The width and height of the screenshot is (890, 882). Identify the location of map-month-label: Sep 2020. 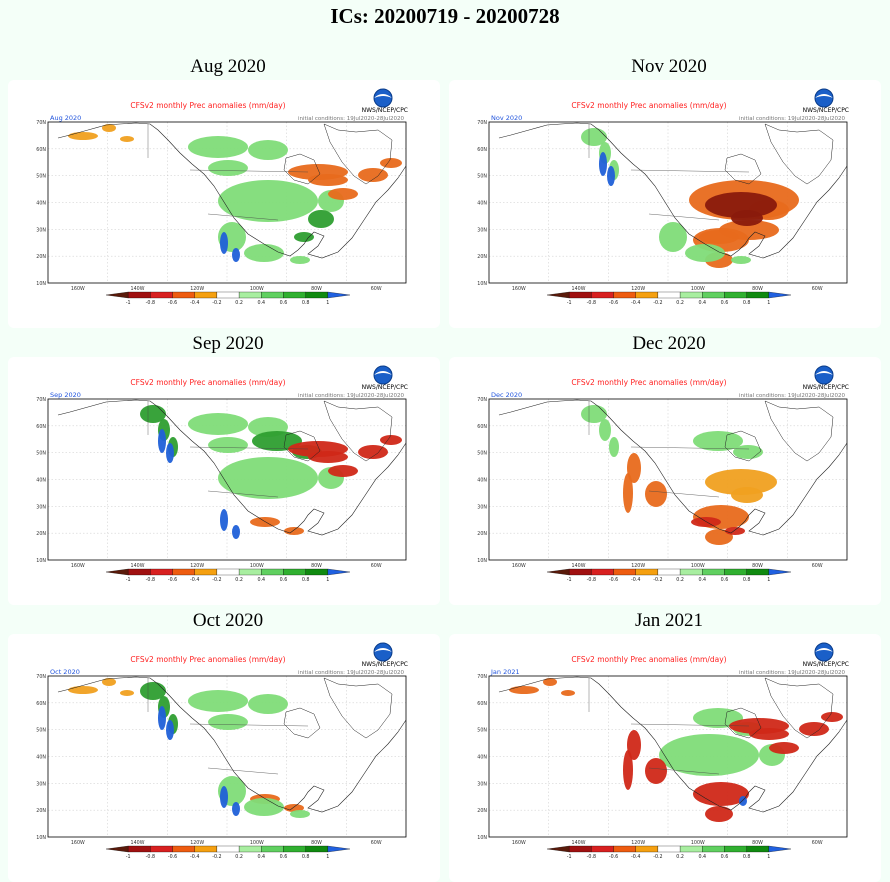
(65, 395).